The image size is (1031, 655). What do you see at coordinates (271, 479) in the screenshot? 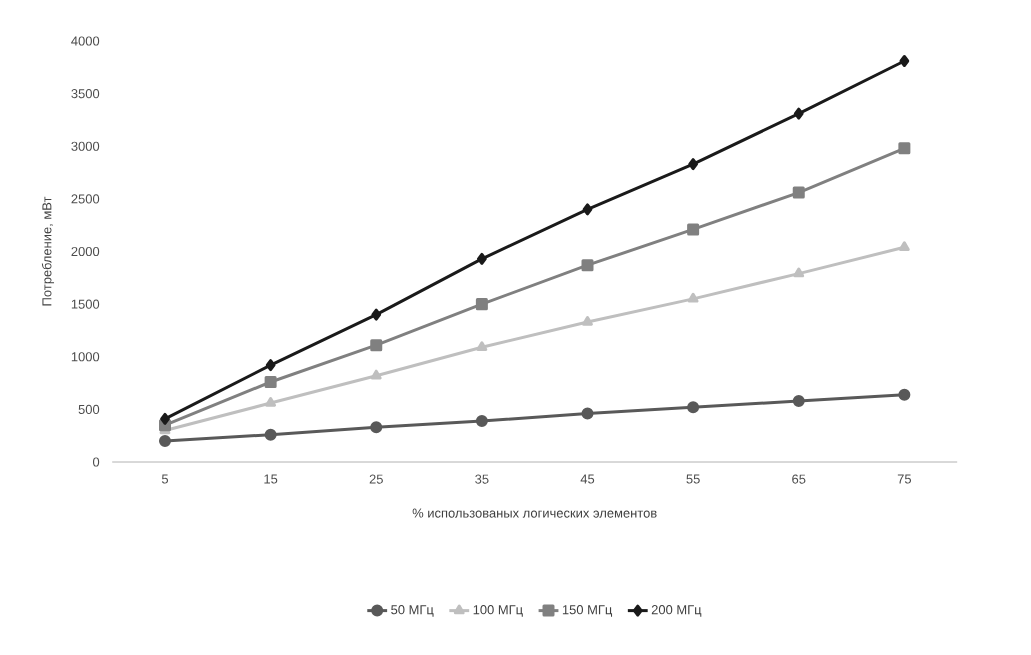
I see `x-tick-label: 15` at bounding box center [271, 479].